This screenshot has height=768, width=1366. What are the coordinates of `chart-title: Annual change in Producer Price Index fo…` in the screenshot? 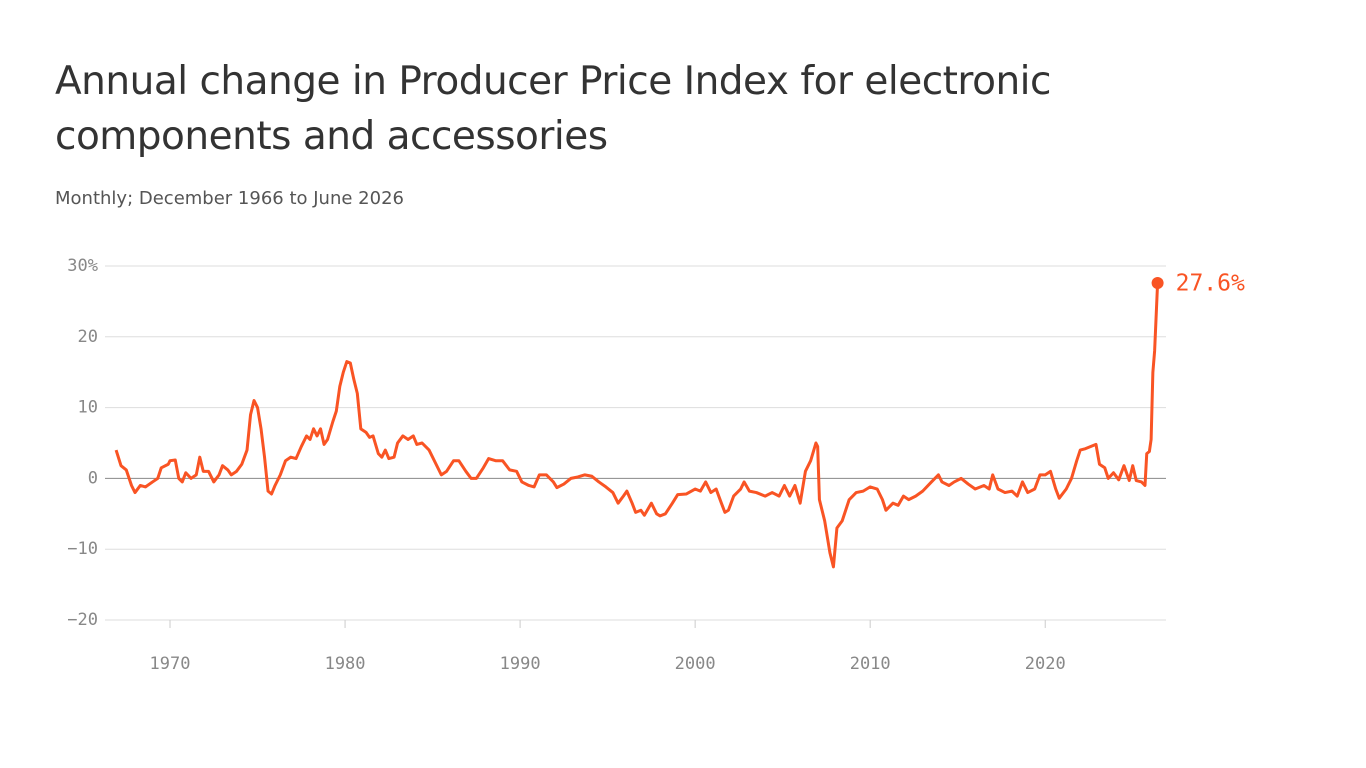 It's located at (553, 109).